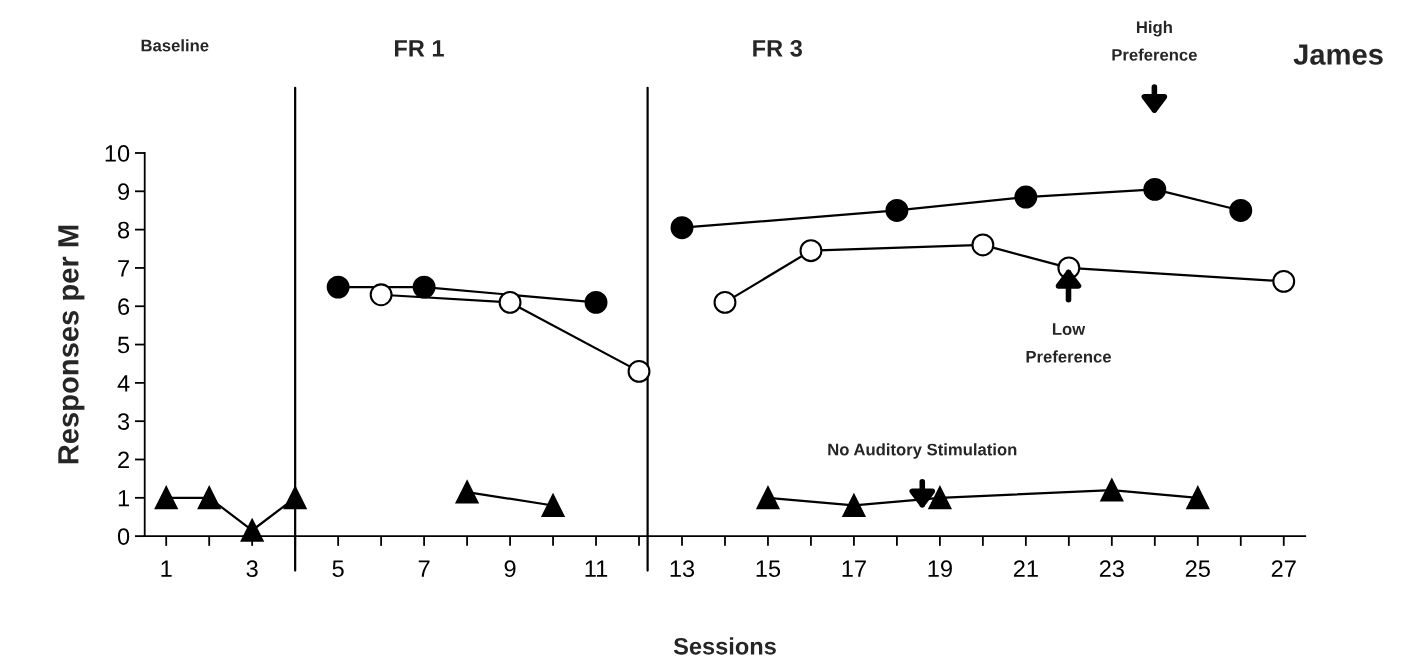  Describe the element at coordinates (777, 48) in the screenshot. I see `text: FR 3` at that location.